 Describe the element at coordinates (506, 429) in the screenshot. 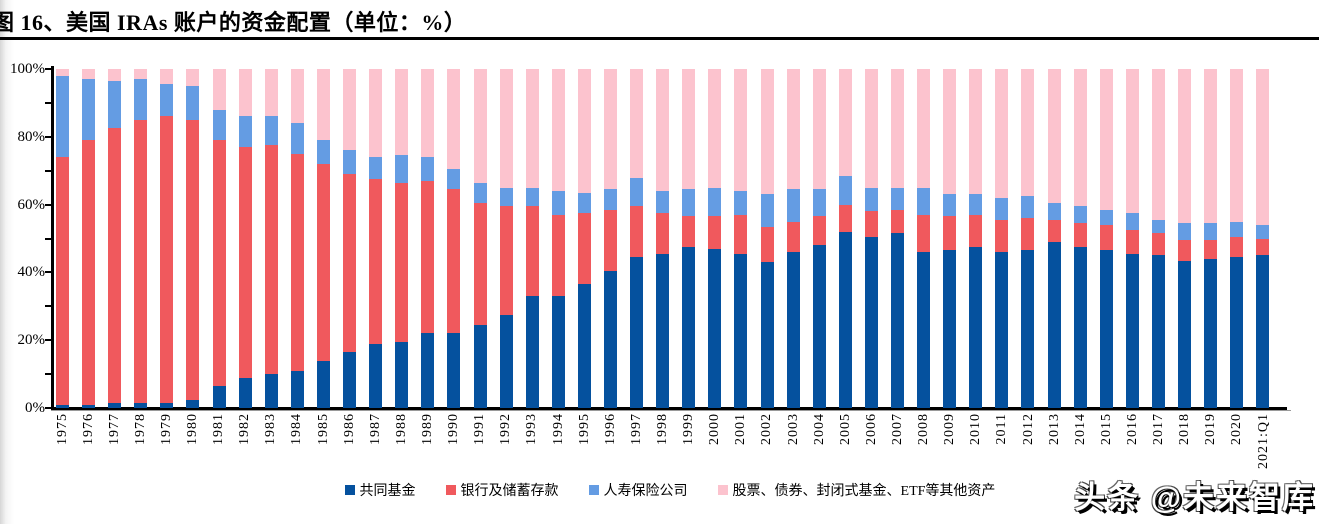

I see `x-tick-label-1992: 1992` at that location.